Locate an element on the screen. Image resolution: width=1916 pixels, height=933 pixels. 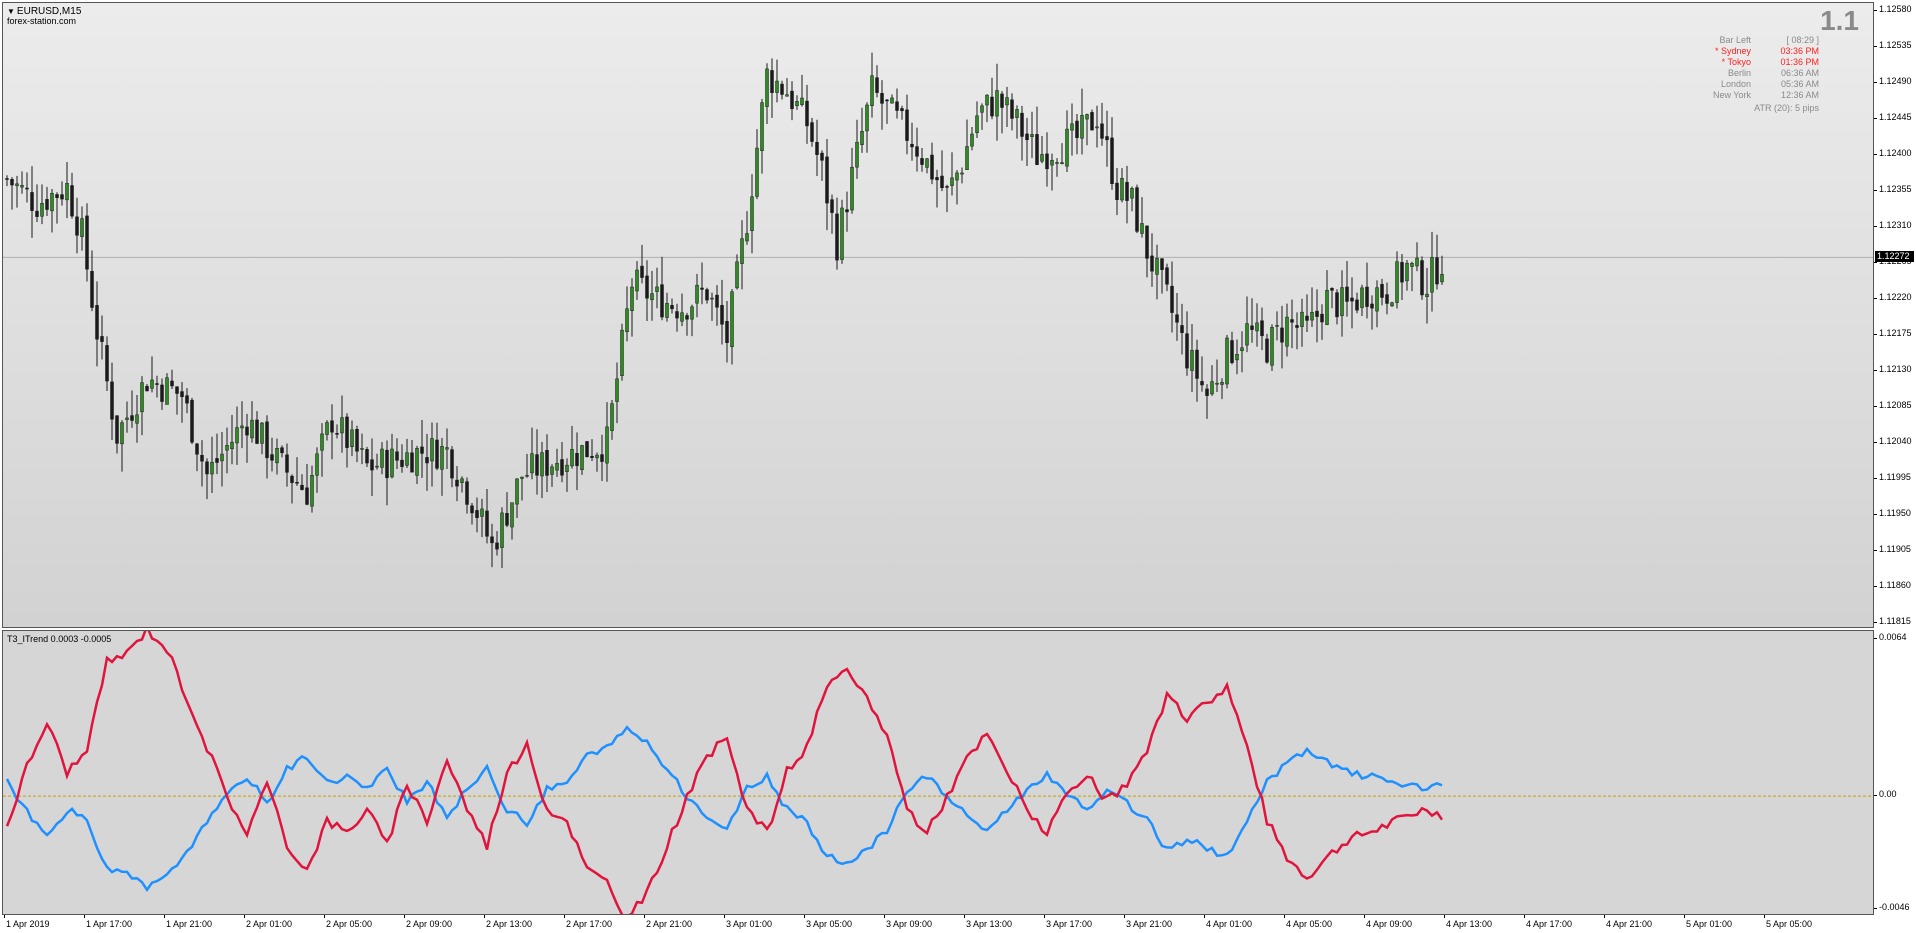
current-price-badge: 1.12272 is located at coordinates (1894, 257).